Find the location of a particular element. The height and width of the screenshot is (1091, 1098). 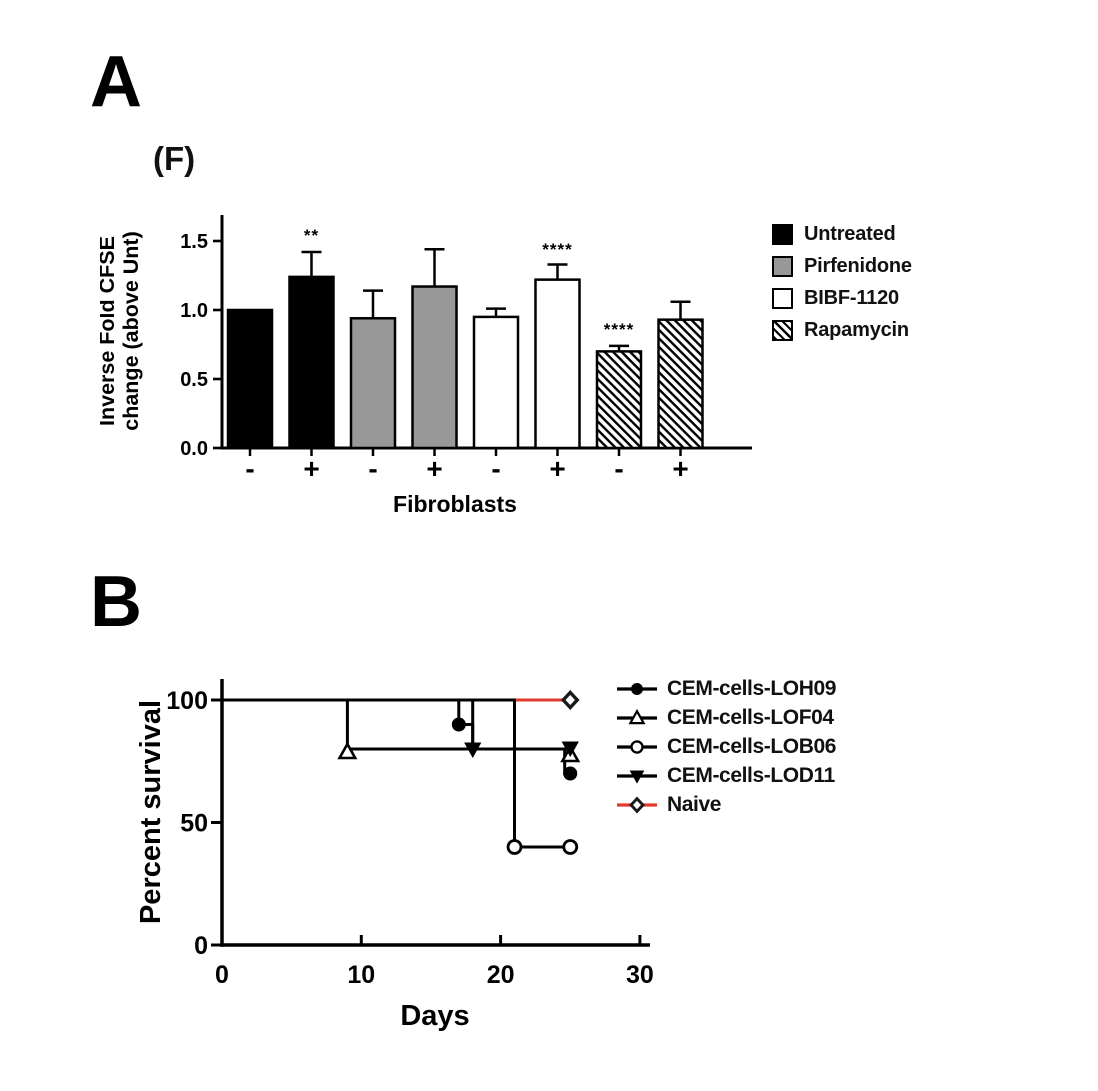

panel-b-label: B is located at coordinates (116, 602).